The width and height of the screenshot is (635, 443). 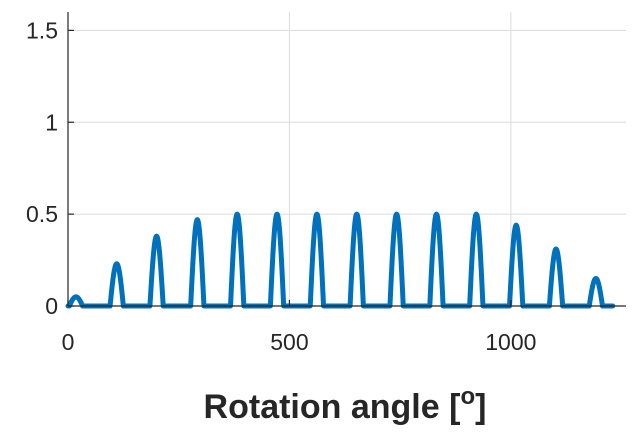 I want to click on x-axis-title-end: ], so click(x=480, y=407).